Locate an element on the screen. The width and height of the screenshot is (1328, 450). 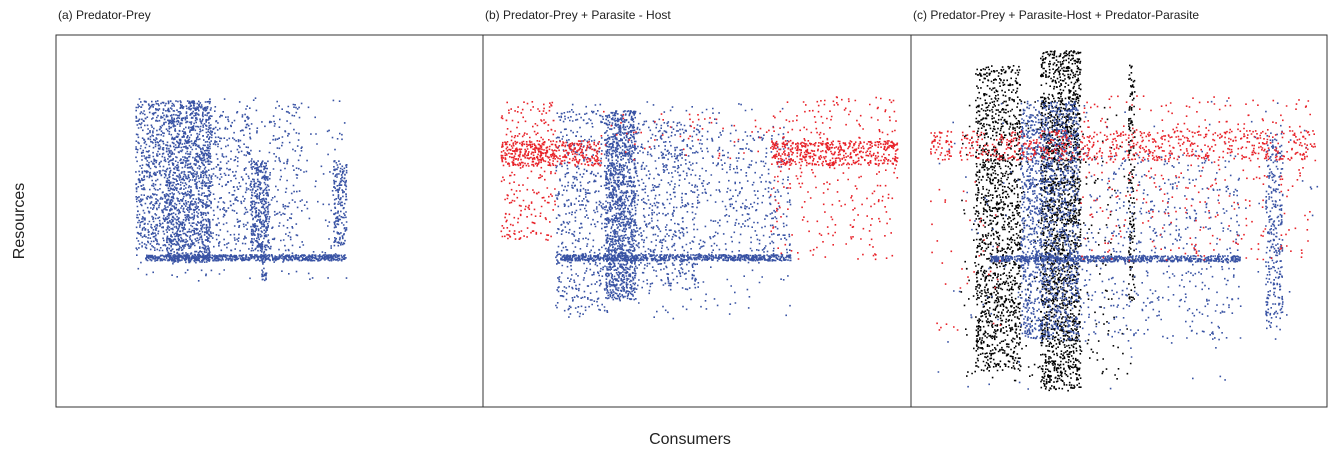
panel-title: (a) Predator-Prey is located at coordinates (104, 15).